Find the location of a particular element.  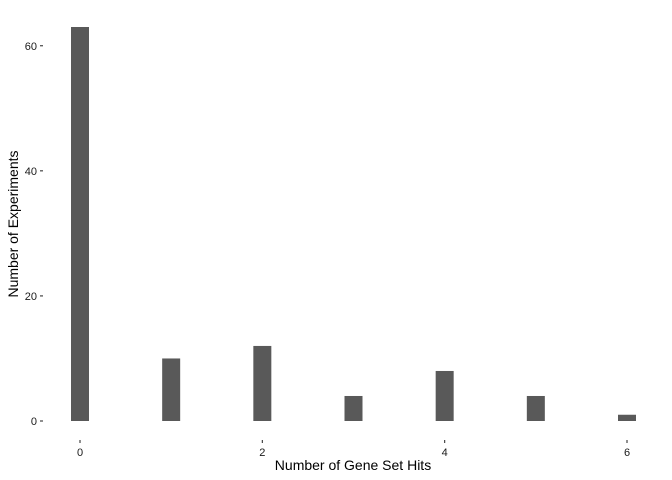

y-tick-label-40: 40 is located at coordinates (31, 172).